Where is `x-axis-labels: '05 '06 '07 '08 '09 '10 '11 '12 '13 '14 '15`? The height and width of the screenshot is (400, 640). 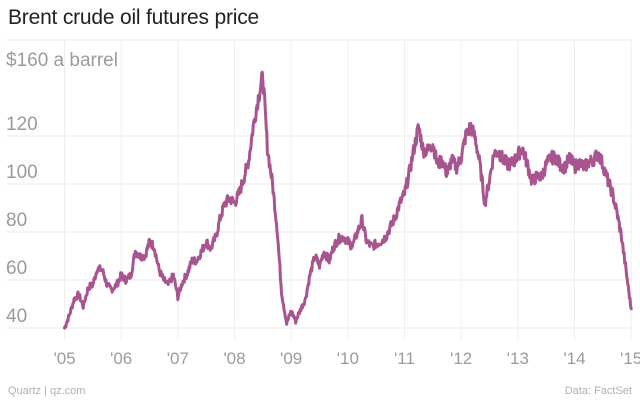 x-axis-labels: '05 '06 '07 '08 '09 '10 '11 '12 '13 '14 '15 is located at coordinates (346, 358).